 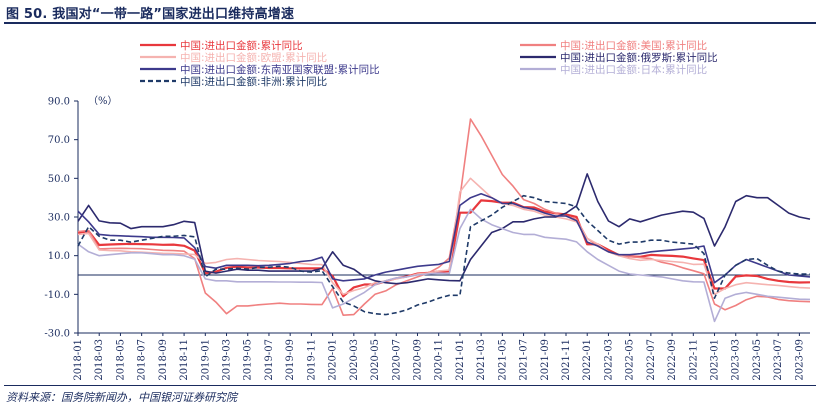 What do you see at coordinates (59, 256) in the screenshot?
I see `y-tick-label: 10.0` at bounding box center [59, 256].